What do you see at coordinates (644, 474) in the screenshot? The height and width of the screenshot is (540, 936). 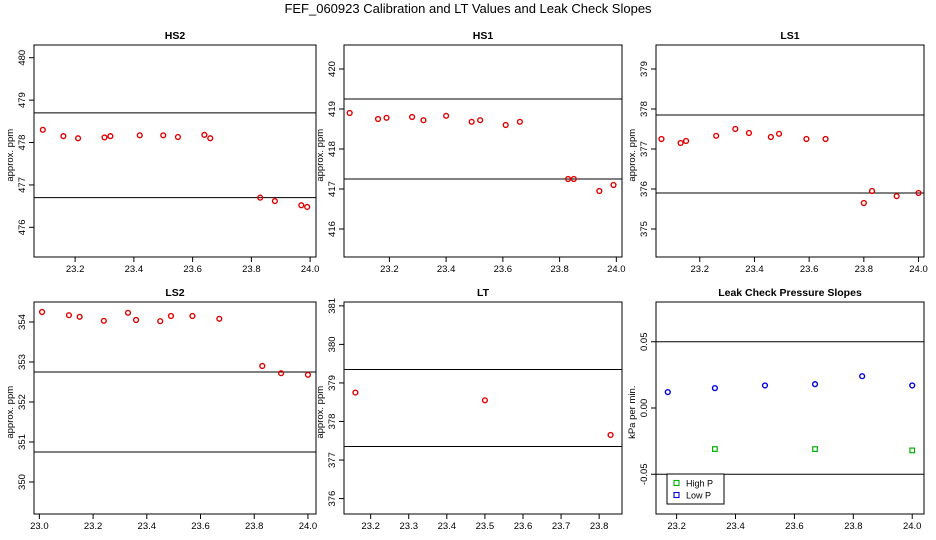 I see `y-tick-label: -0.05` at bounding box center [644, 474].